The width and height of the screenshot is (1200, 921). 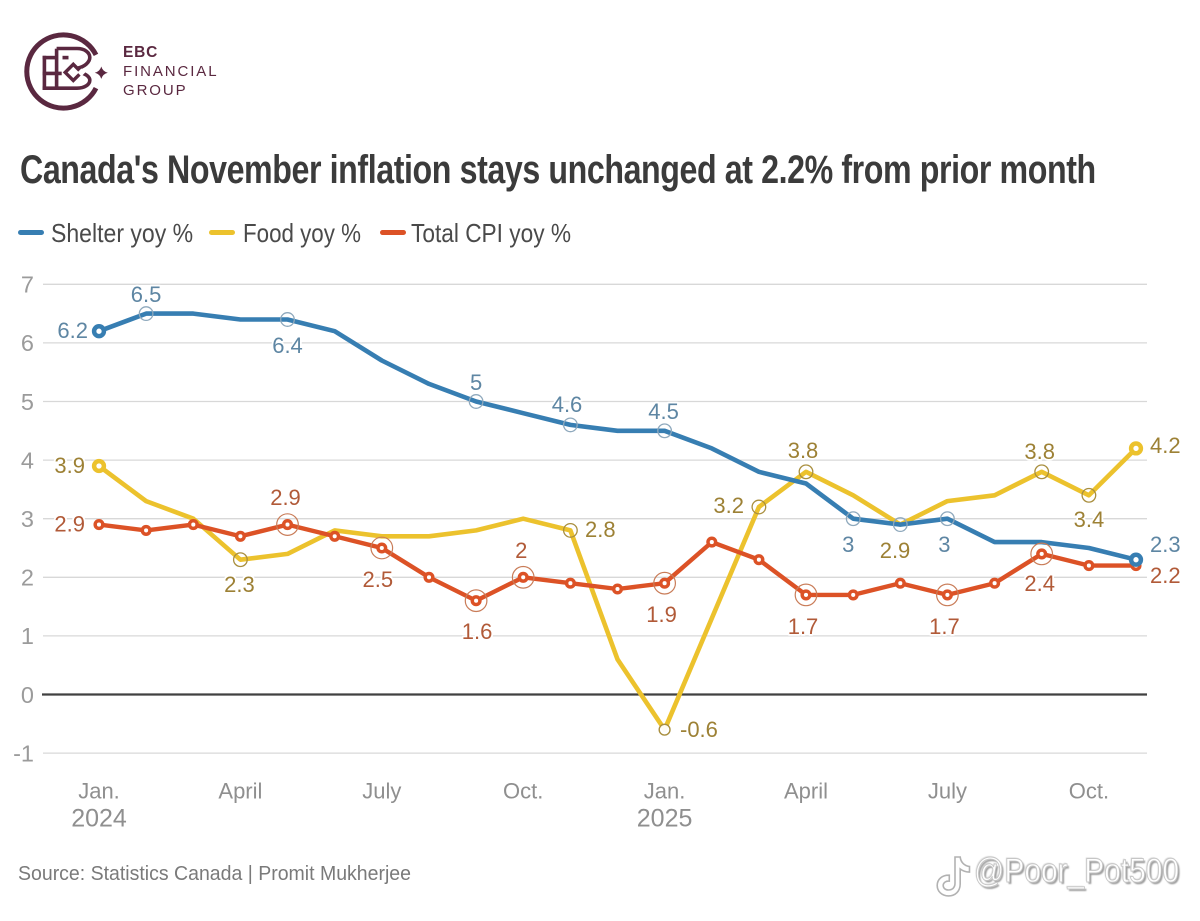 What do you see at coordinates (27, 636) in the screenshot?
I see `svg-text: 1` at bounding box center [27, 636].